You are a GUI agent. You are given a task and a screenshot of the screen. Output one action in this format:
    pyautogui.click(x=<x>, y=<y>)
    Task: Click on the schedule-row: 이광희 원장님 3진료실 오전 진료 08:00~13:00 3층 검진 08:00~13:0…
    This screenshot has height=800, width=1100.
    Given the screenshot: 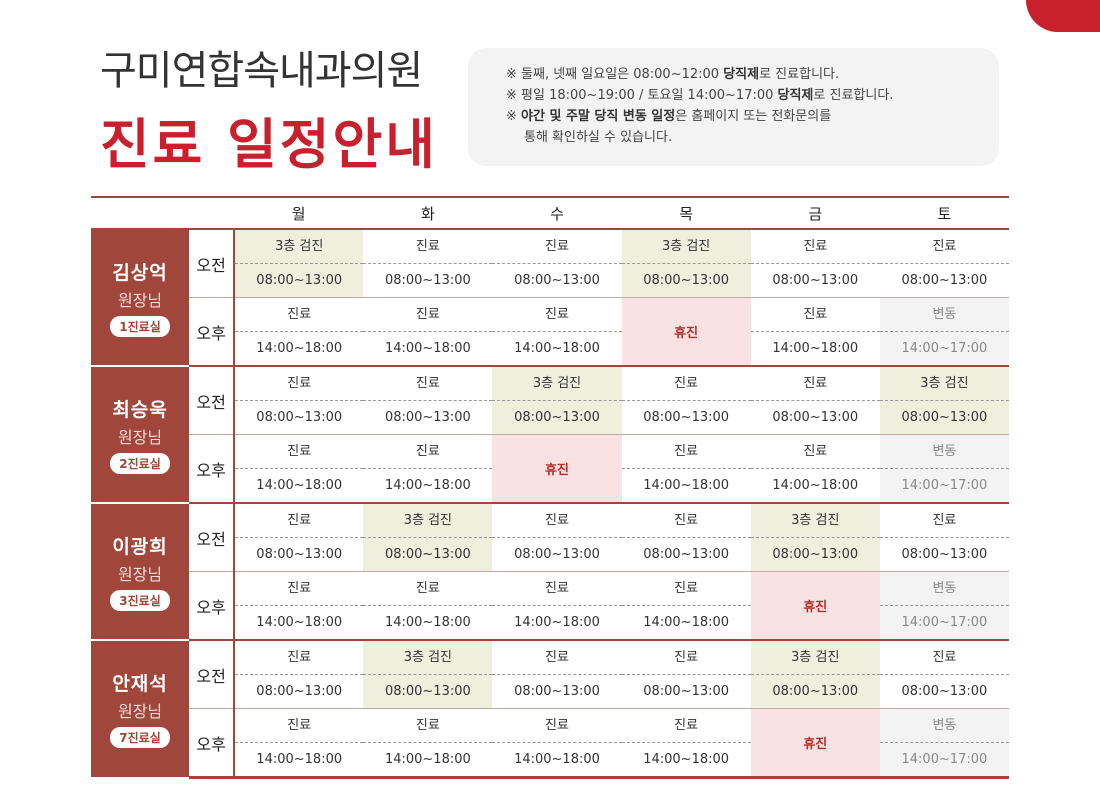 What is the action you would take?
    pyautogui.click(x=550, y=572)
    